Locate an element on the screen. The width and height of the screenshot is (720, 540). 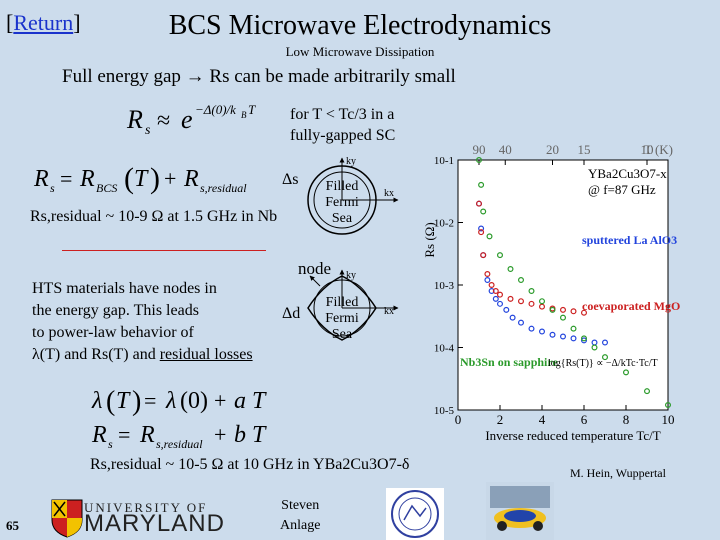
y-tick-label: 10-3 is located at coordinates (444, 286).